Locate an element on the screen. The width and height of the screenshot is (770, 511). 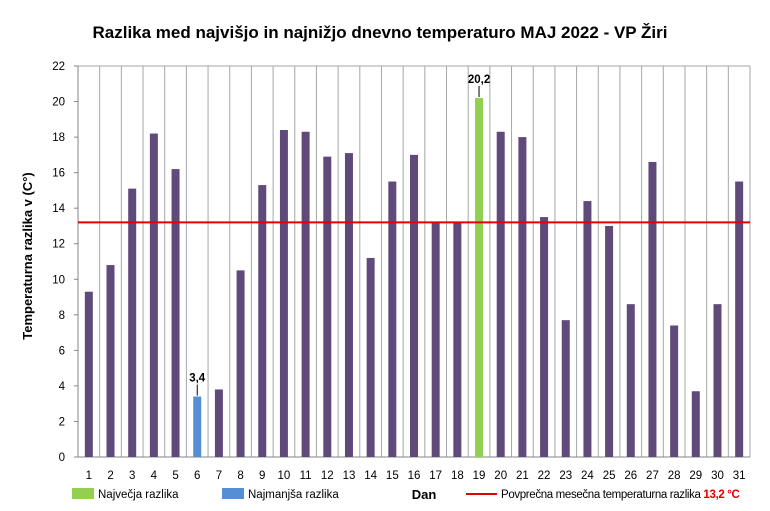
x-tick-label: 26 is located at coordinates (630, 476).